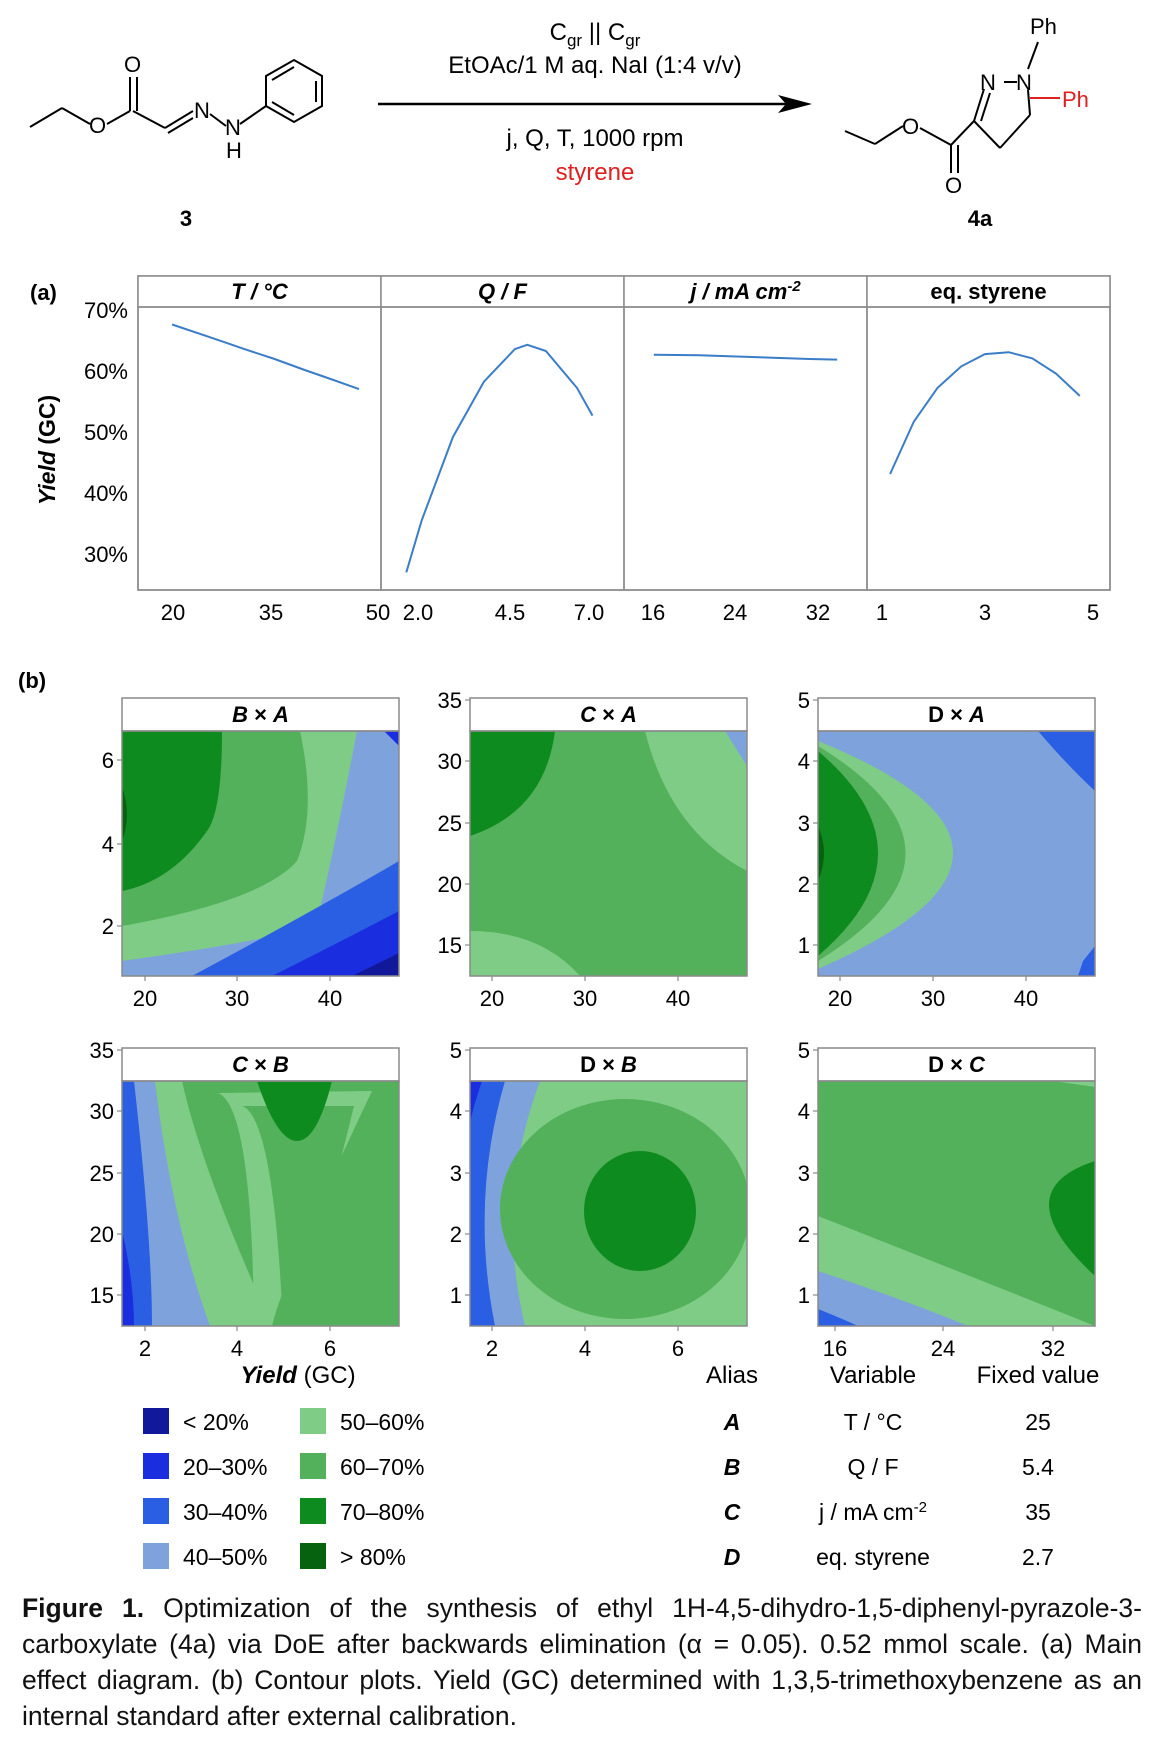 The height and width of the screenshot is (1758, 1168). What do you see at coordinates (450, 945) in the screenshot?
I see `y-tick-label: 15` at bounding box center [450, 945].